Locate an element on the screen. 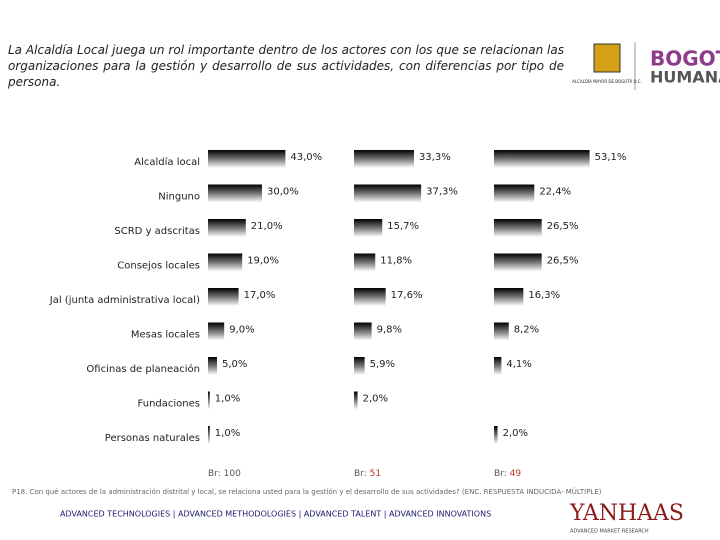 The height and width of the screenshot is (540, 720). value-label: 8,2% is located at coordinates (526, 330).